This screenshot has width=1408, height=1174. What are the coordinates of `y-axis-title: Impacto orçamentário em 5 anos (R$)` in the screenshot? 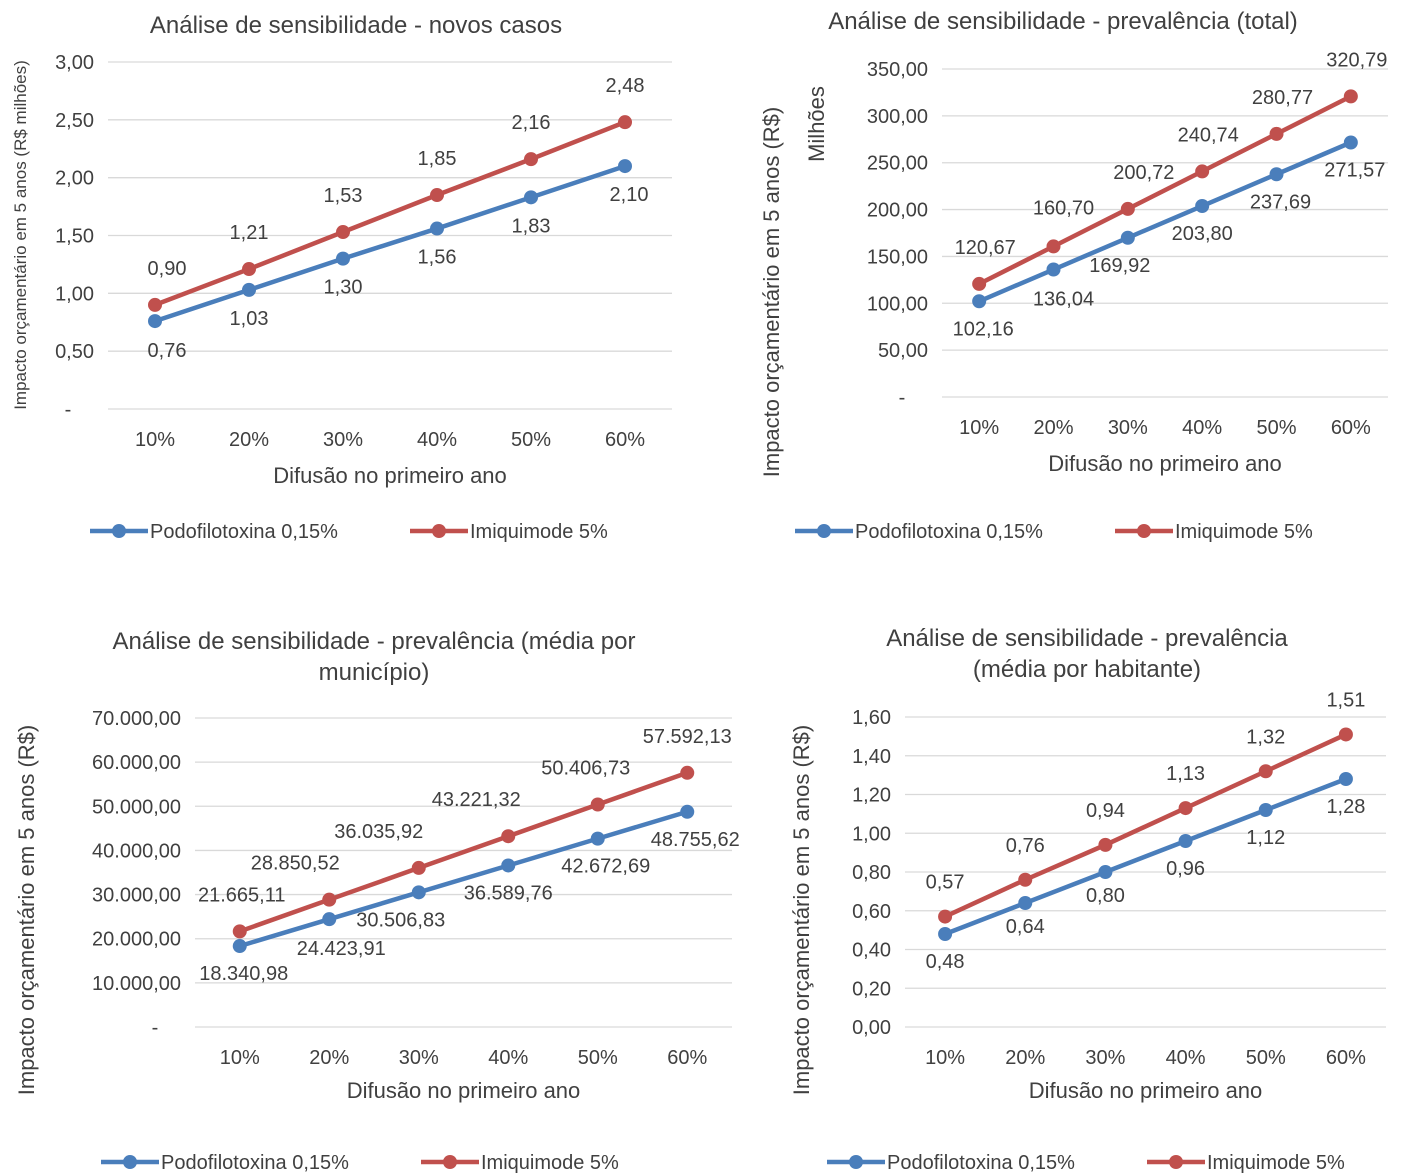 It's located at (26, 910).